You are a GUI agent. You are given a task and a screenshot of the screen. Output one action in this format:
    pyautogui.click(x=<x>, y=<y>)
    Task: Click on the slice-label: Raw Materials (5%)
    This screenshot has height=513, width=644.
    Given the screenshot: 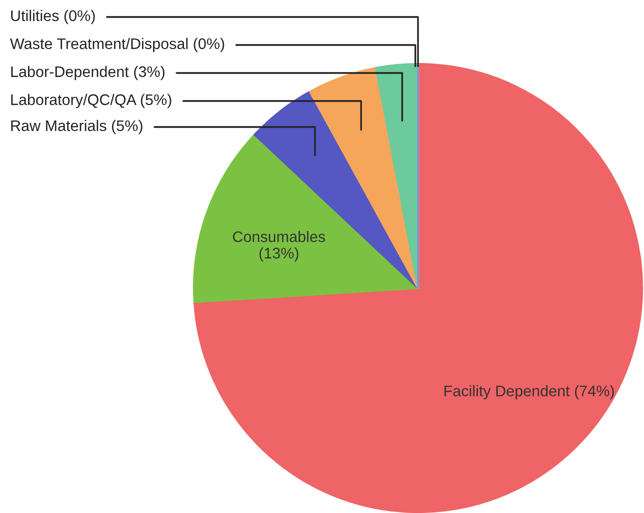 What is the action you would take?
    pyautogui.click(x=76, y=127)
    